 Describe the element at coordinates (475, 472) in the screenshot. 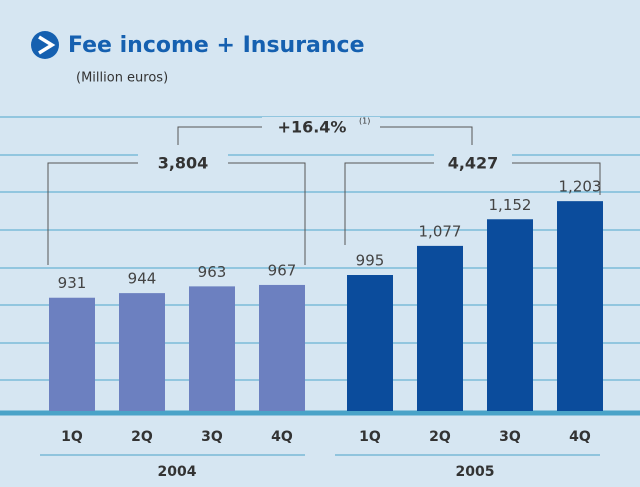

I see `group-label: 2005` at that location.